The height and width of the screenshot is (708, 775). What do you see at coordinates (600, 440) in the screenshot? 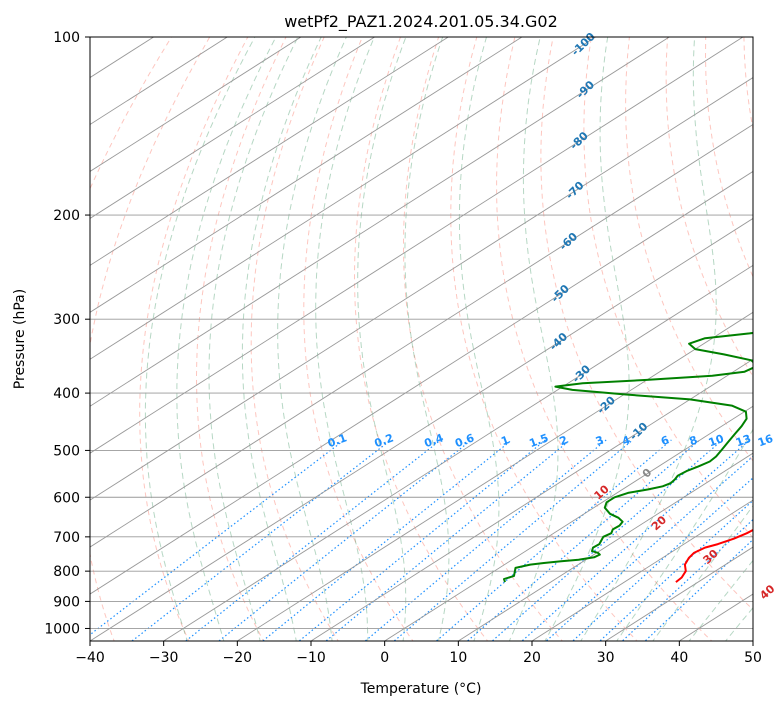
I see `mixing-ratio-label: 3` at bounding box center [600, 440].